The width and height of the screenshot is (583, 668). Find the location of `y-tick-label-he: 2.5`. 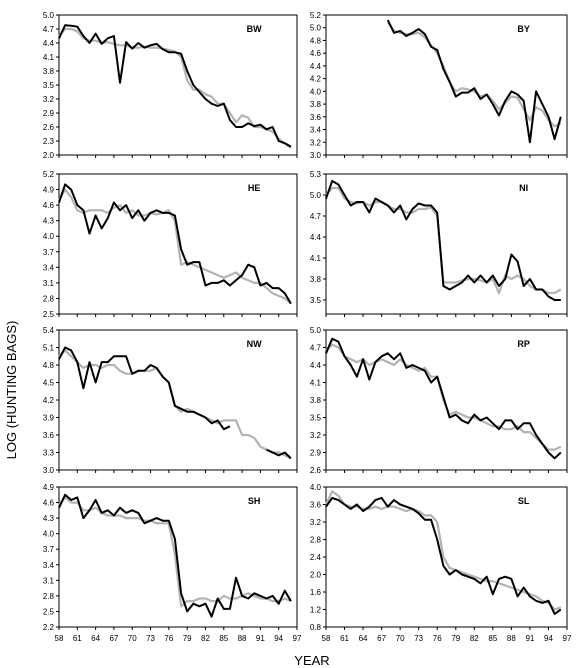

y-tick-label-he: 2.5 is located at coordinates (49, 314).